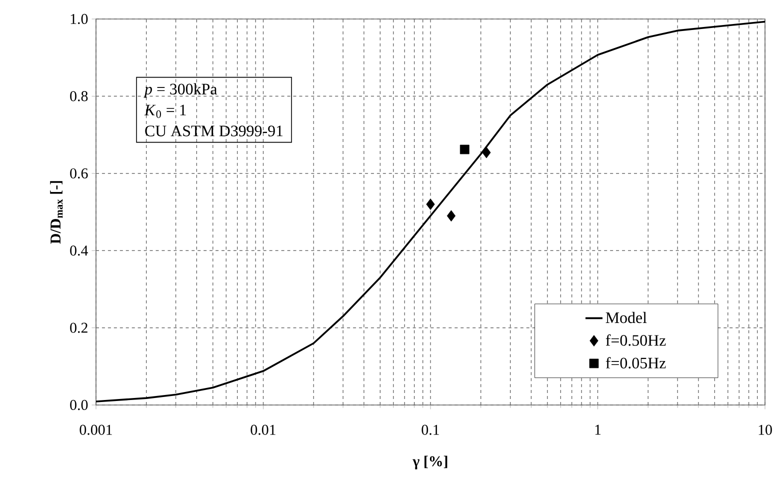 The image size is (778, 499). I want to click on annotation: p = 300kPa, so click(181, 90).